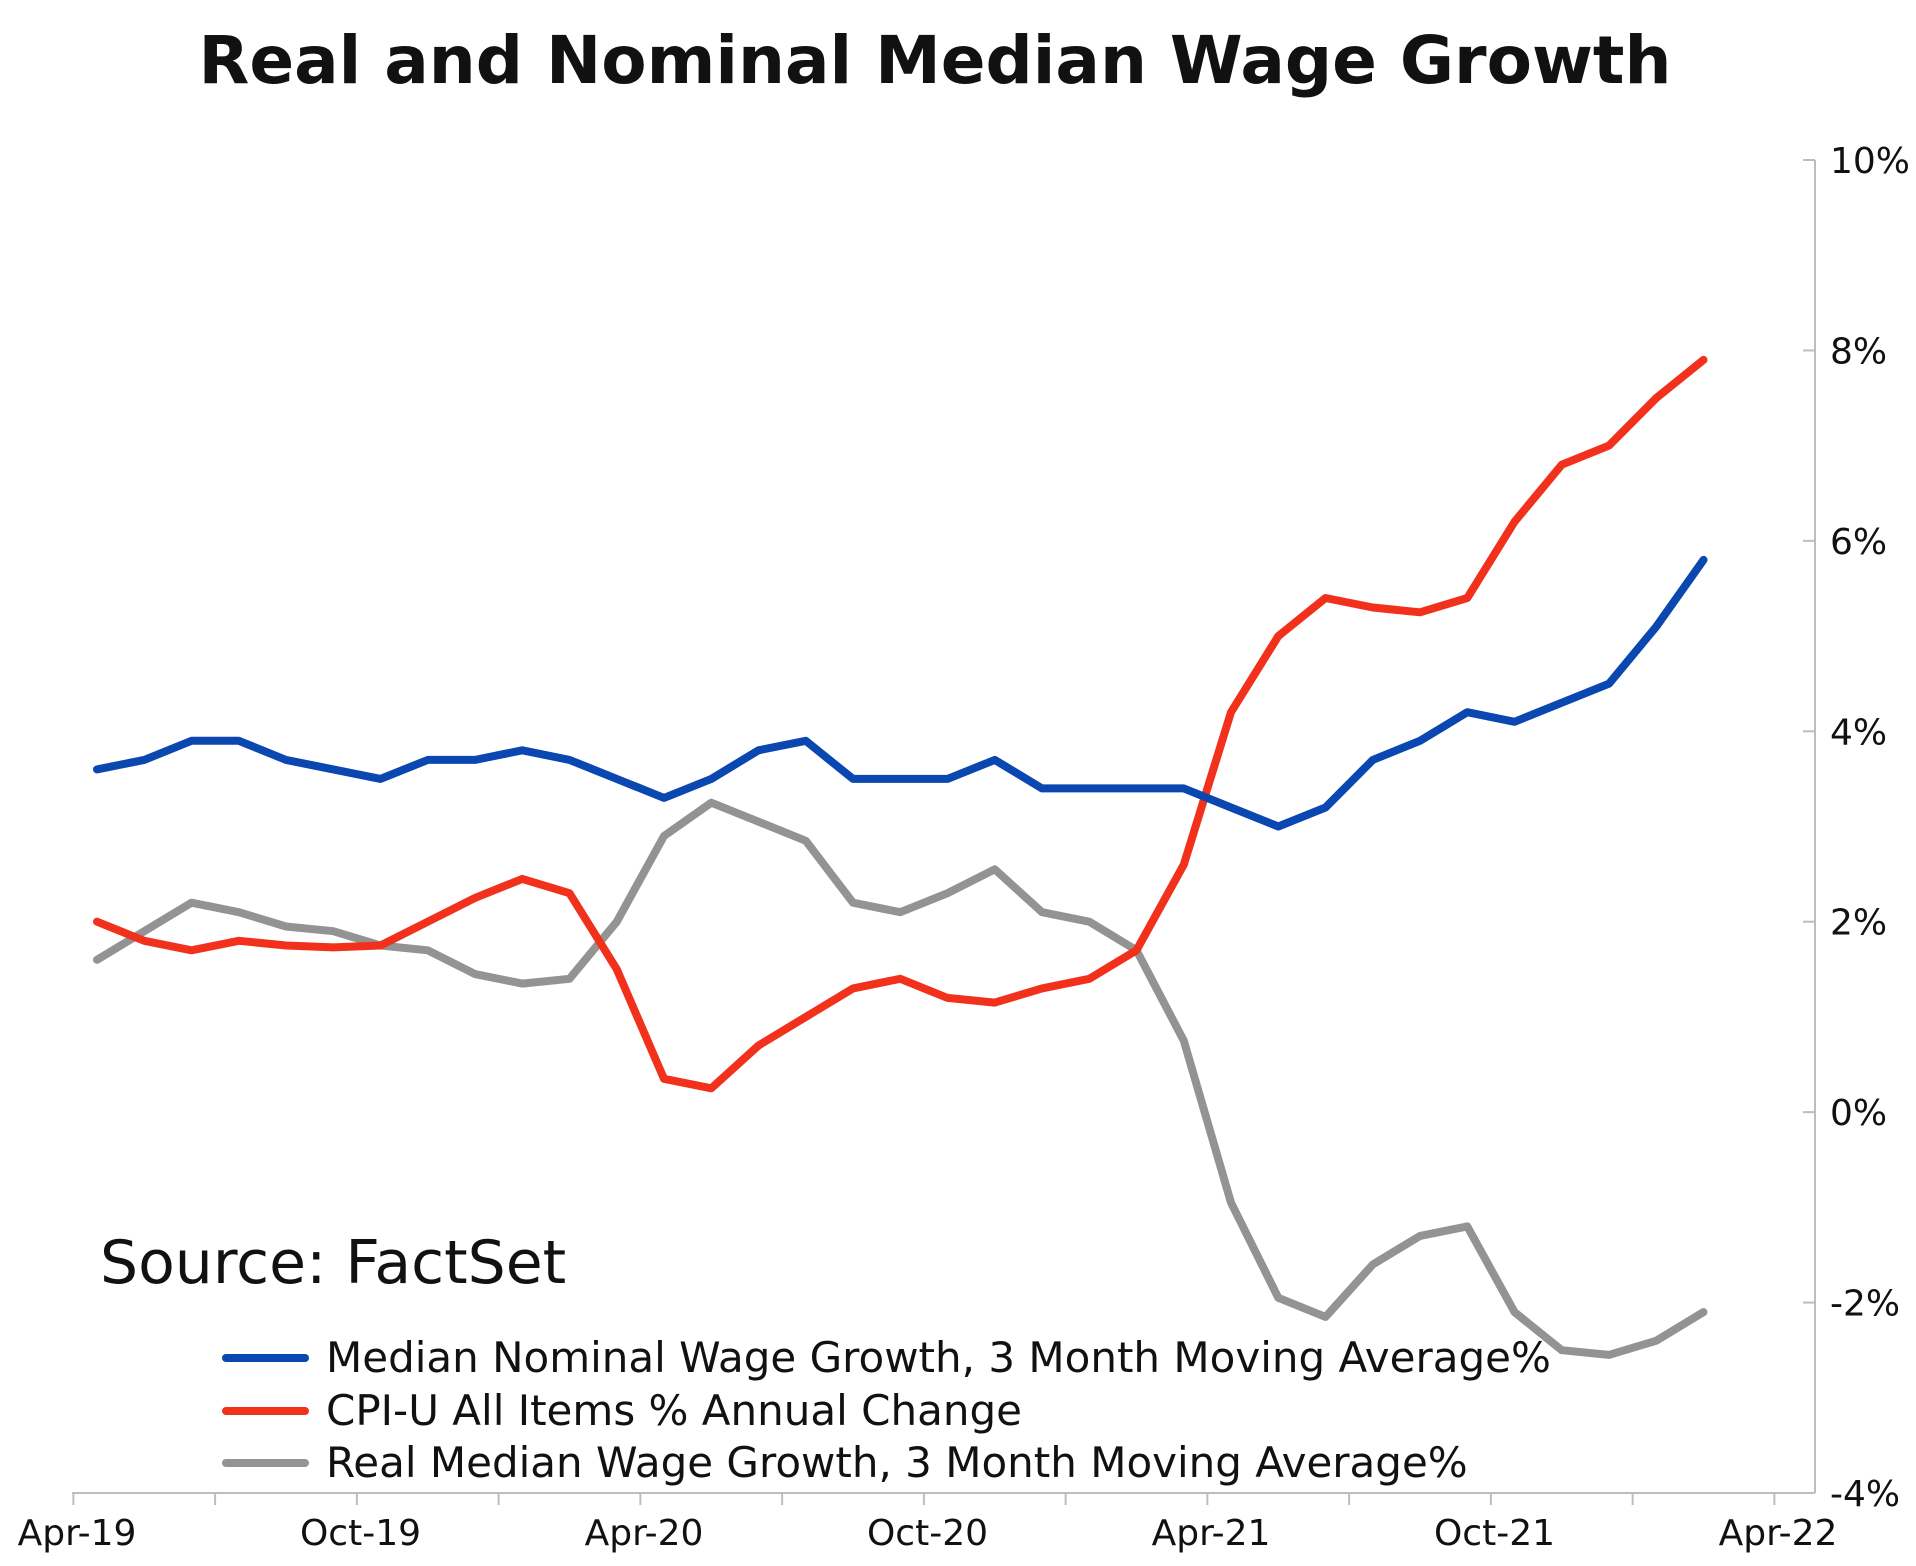  I want to click on source-note: Source: FactSet, so click(333, 1263).